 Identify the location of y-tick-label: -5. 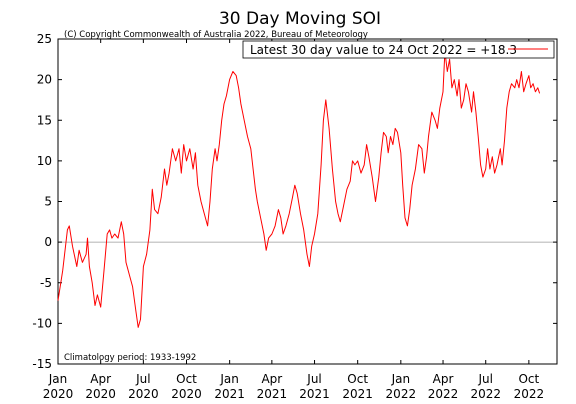
(46, 283).